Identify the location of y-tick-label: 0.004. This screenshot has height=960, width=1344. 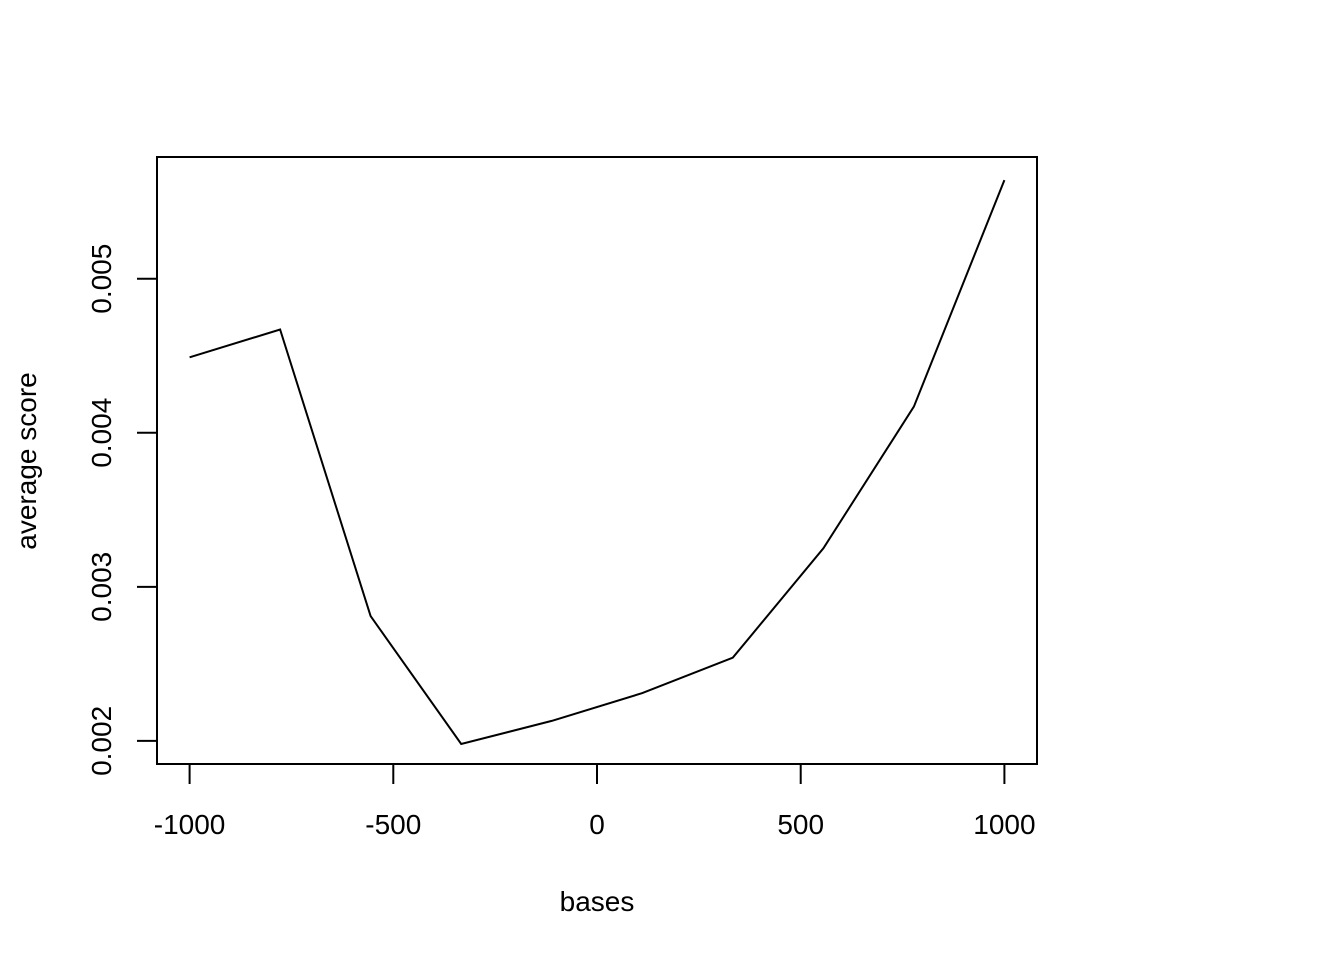
(101, 433).